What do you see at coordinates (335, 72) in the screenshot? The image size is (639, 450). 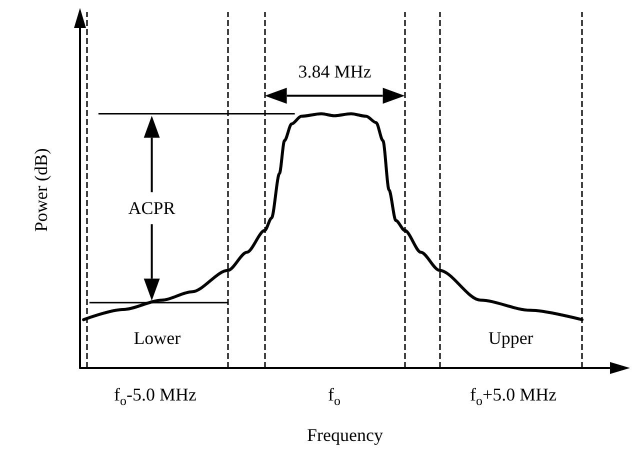 I see `text: 3.84 MHz` at bounding box center [335, 72].